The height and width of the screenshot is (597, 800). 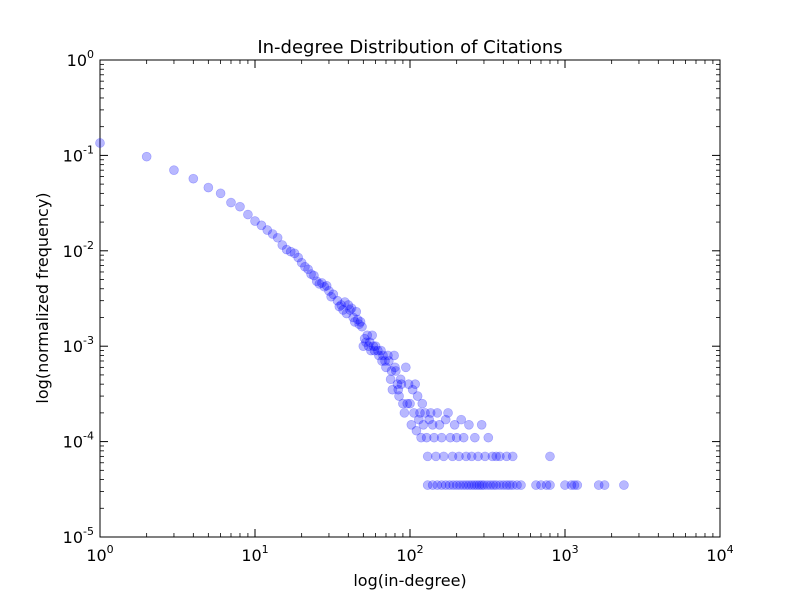 I want to click on x-tick-label: 10³, so click(x=564, y=554).